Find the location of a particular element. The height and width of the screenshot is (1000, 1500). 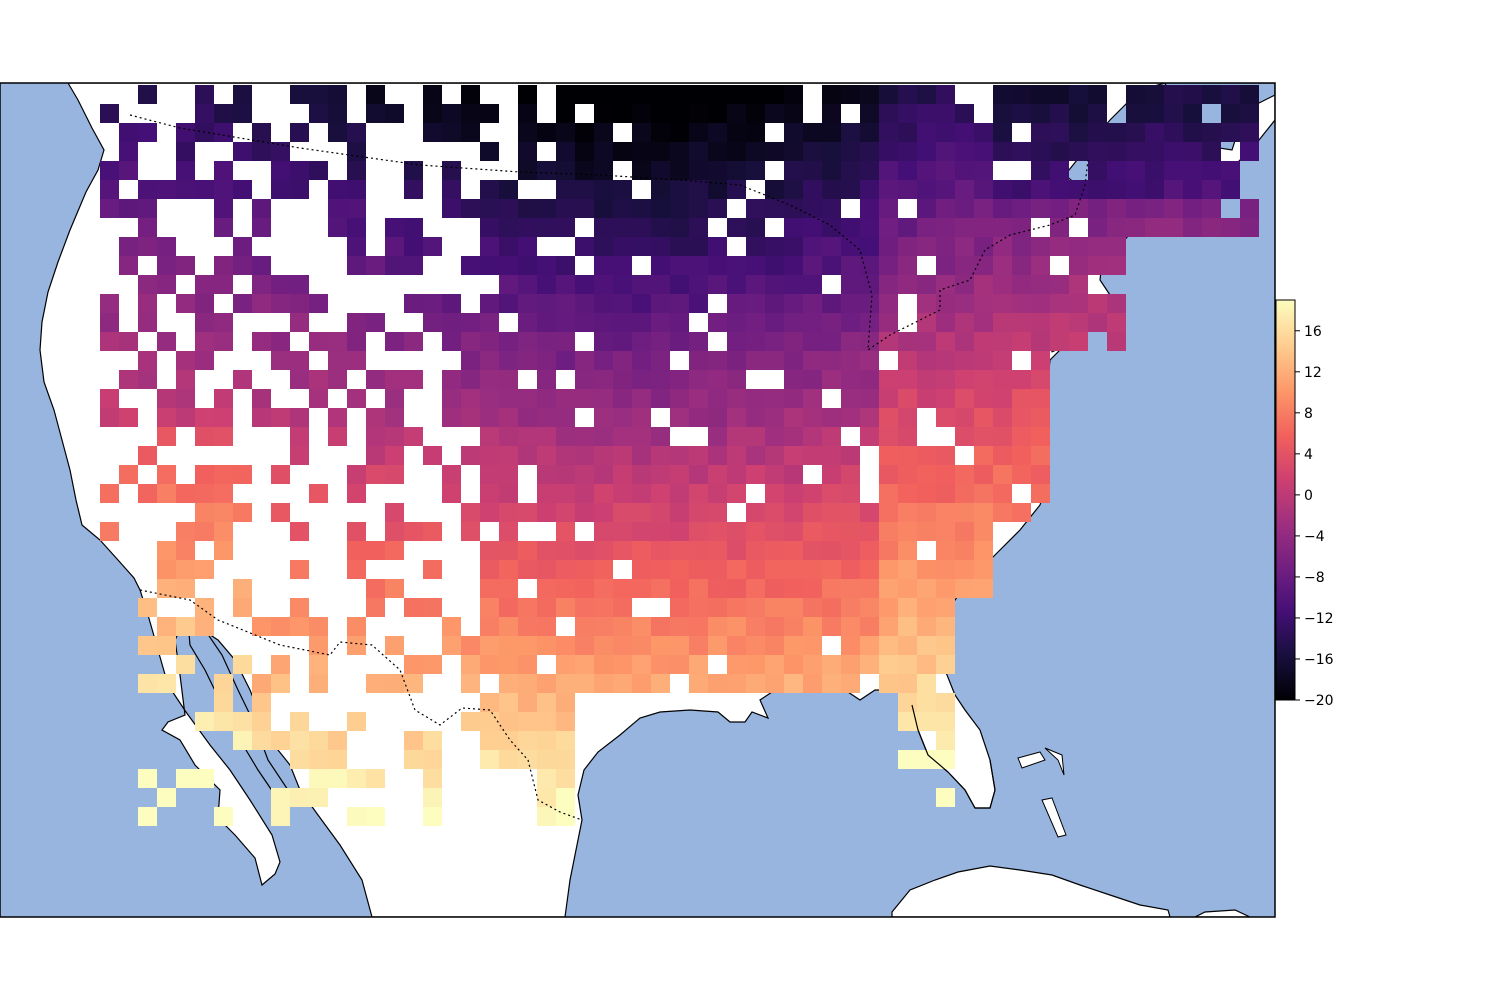

colorbar-tick-label: −4 is located at coordinates (1314, 537).